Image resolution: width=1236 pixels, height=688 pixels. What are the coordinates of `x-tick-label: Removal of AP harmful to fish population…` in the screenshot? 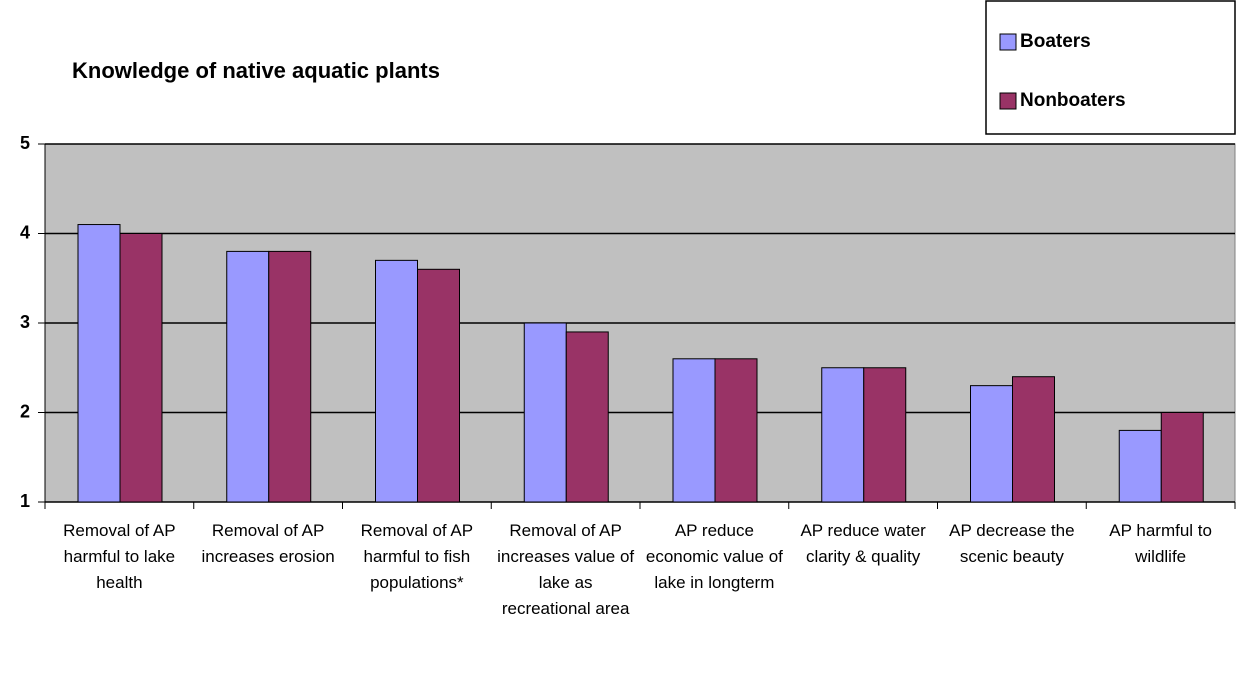 It's located at (417, 556).